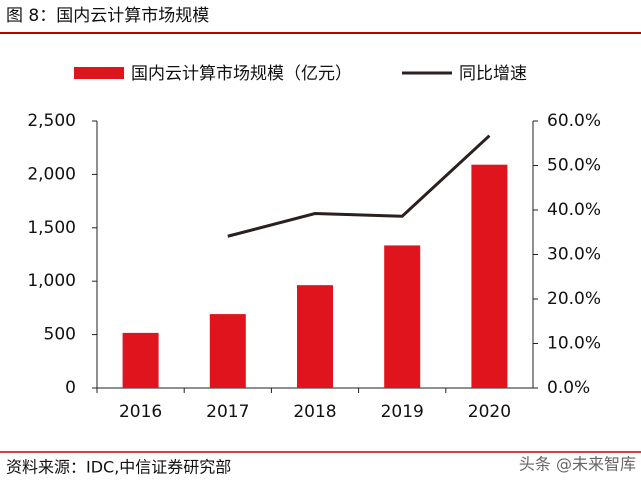 This screenshot has width=641, height=485. Describe the element at coordinates (241, 74) in the screenshot. I see `legend-label: 国内云计算市场规模（亿元）` at that location.